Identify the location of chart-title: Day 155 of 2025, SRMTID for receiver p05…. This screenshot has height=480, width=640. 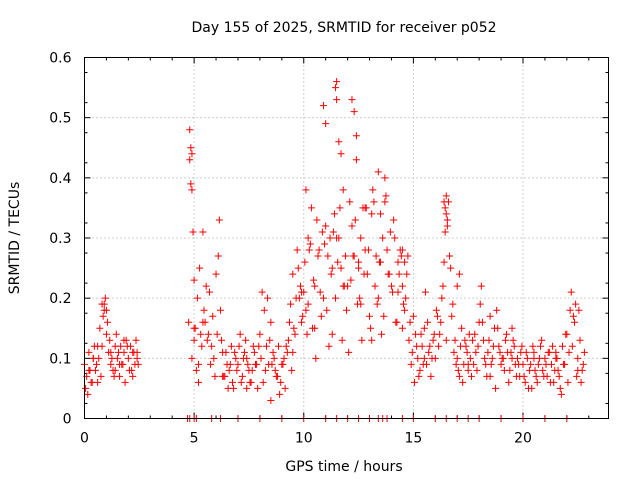
(343, 28).